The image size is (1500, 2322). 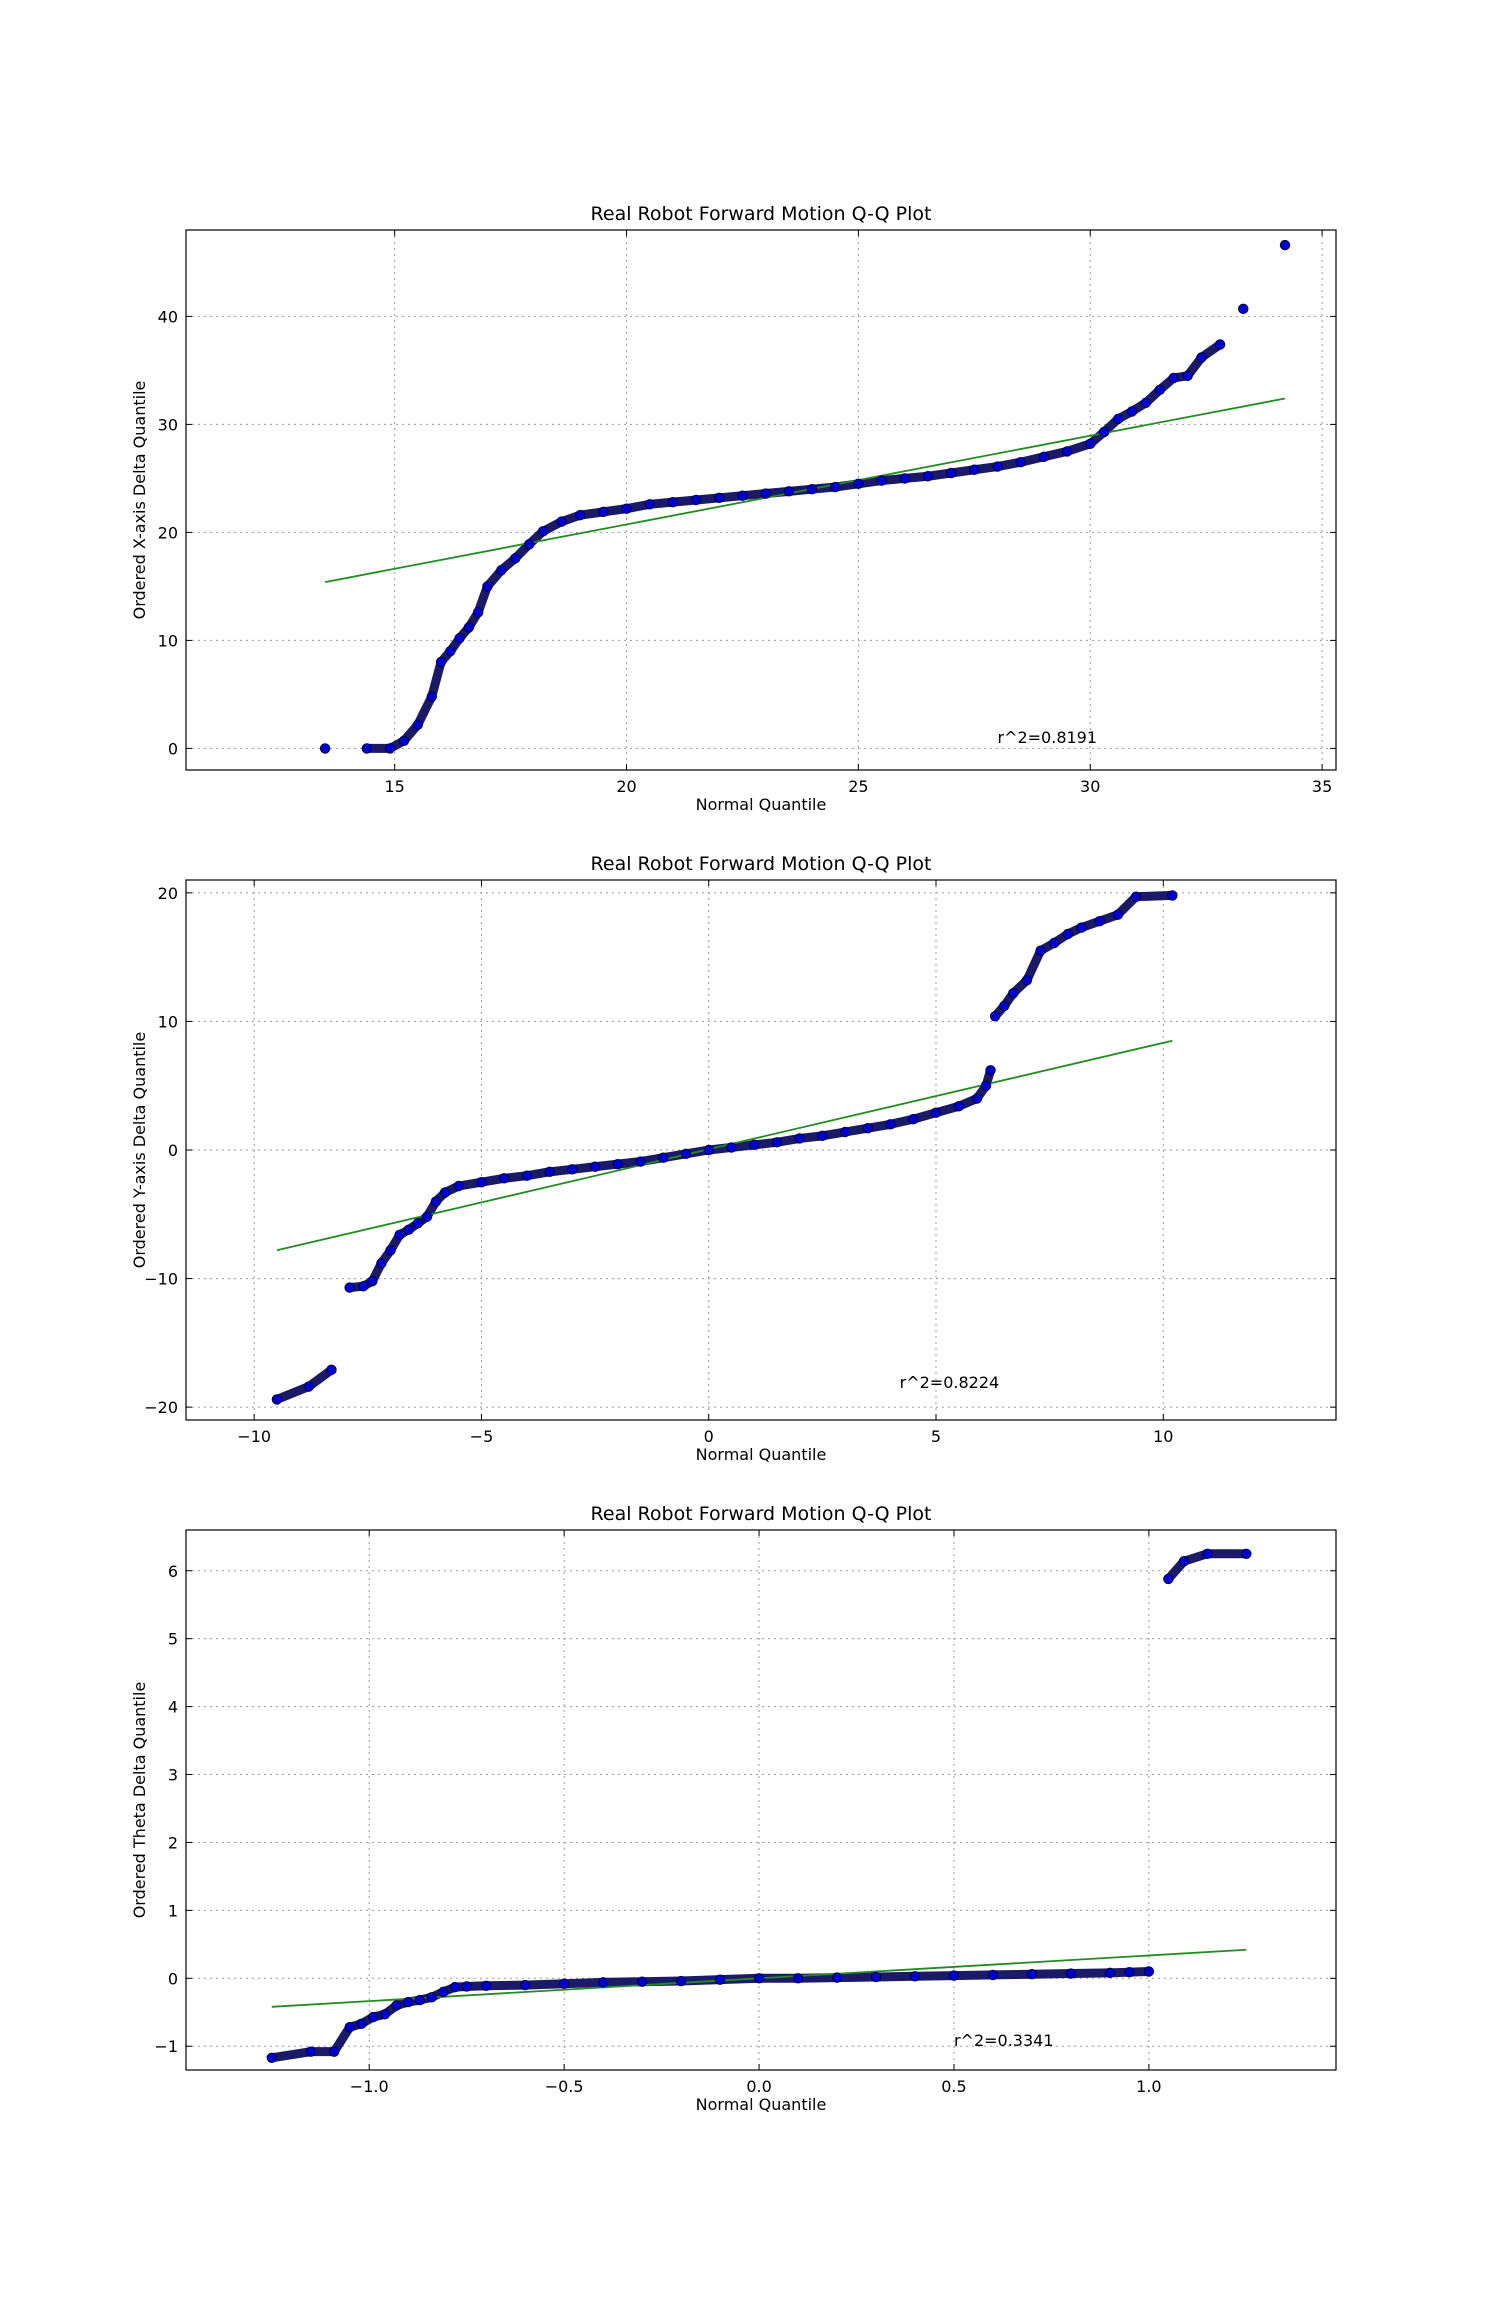 What do you see at coordinates (173, 1639) in the screenshot?
I see `y-tick-label: 5` at bounding box center [173, 1639].